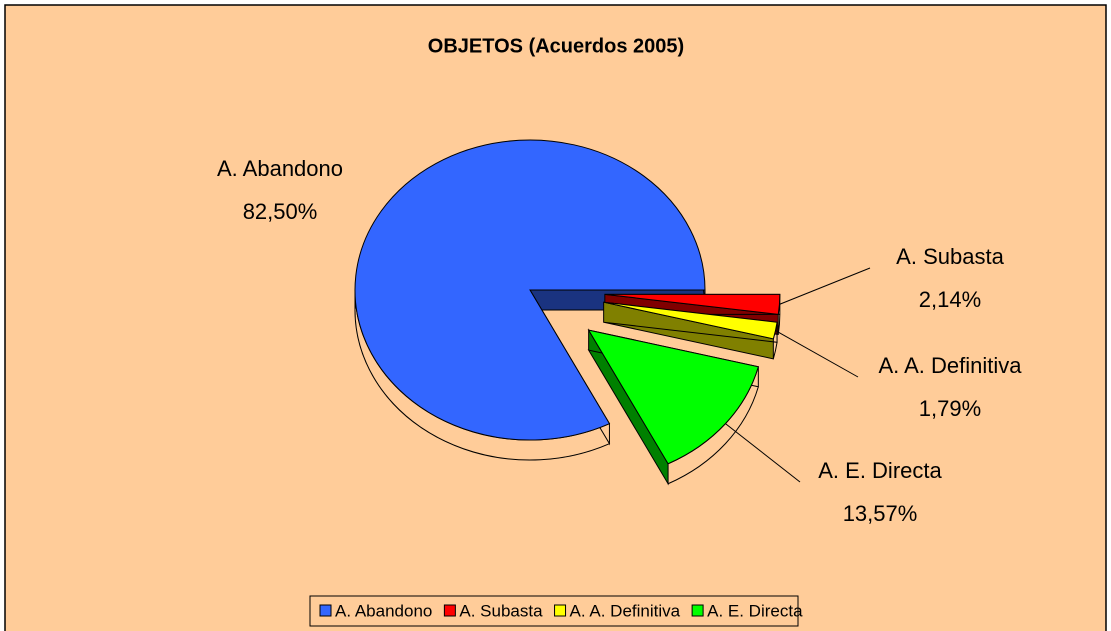 This screenshot has width=1111, height=631. What do you see at coordinates (556, 46) in the screenshot?
I see `chart-title: OBJETOS (Acuerdos 2005)` at bounding box center [556, 46].